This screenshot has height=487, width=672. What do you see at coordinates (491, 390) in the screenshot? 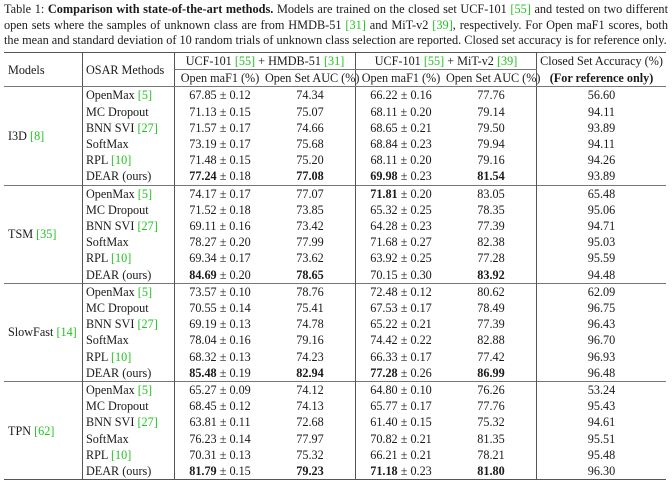
I see `cell-auc-mit: 76.26` at bounding box center [491, 390].